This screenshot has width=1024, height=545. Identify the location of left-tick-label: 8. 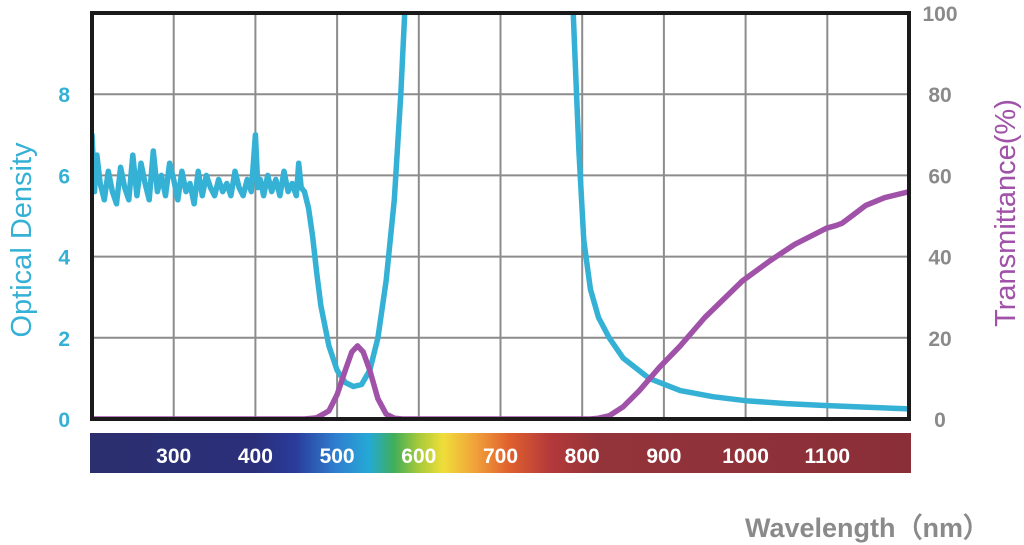
(64, 95).